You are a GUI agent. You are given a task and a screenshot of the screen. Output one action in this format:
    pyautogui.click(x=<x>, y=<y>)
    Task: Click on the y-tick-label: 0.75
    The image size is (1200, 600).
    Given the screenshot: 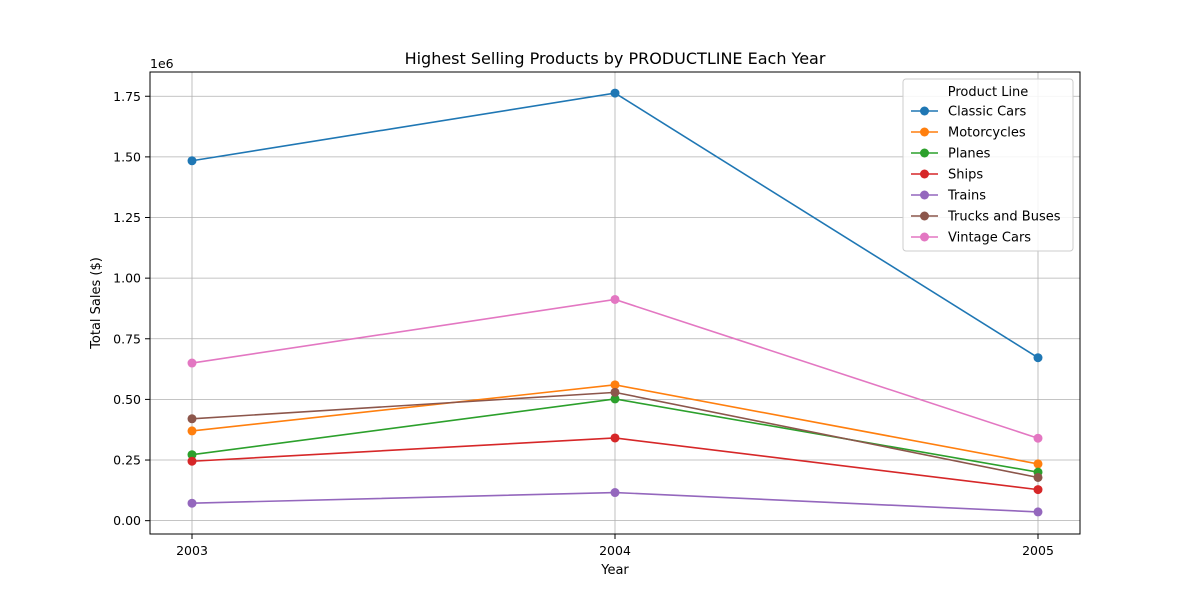 What is the action you would take?
    pyautogui.click(x=127, y=338)
    